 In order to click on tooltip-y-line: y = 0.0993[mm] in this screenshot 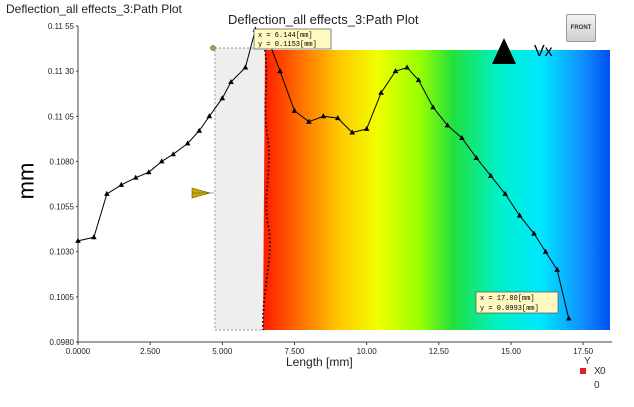, I will do `click(509, 309)`.